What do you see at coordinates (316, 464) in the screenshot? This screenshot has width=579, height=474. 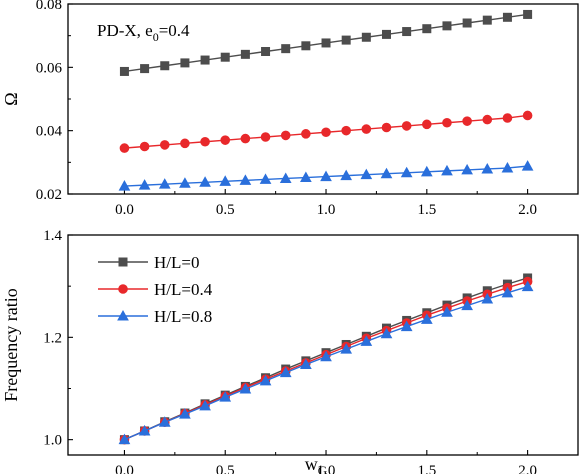 I see `wg-axis-label: wG` at bounding box center [316, 464].